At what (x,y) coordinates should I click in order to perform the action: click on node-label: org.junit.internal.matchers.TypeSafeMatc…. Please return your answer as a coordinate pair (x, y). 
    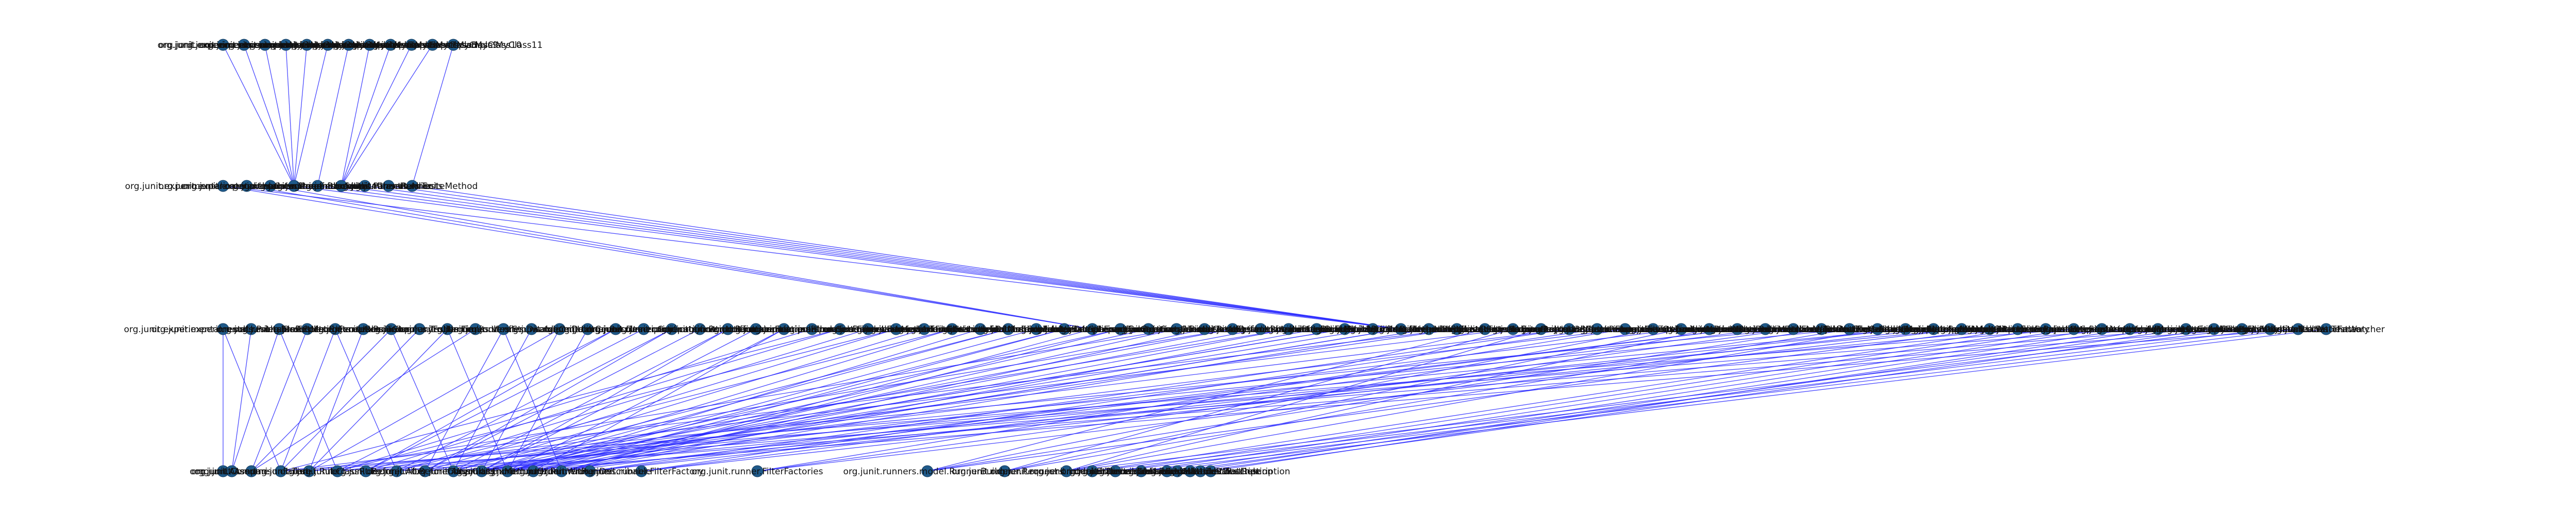
    Looking at the image, I should click on (1906, 329).